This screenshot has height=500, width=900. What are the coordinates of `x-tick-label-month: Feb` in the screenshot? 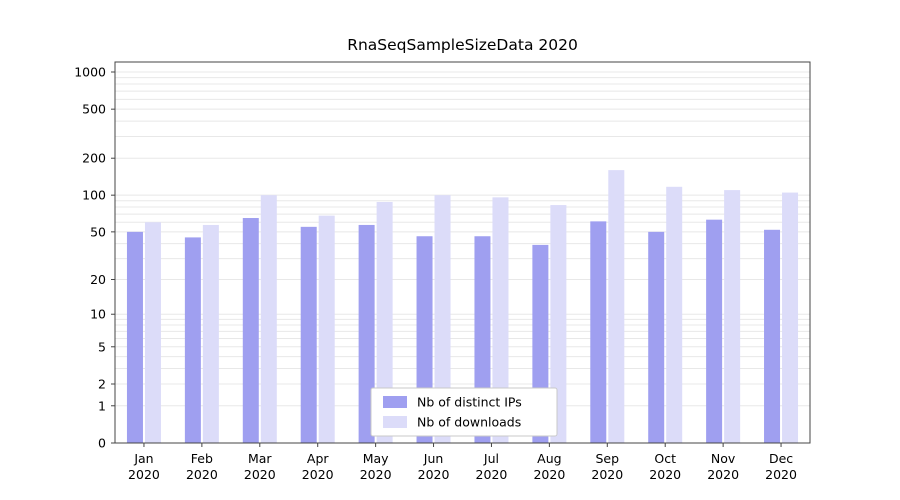 It's located at (202, 458).